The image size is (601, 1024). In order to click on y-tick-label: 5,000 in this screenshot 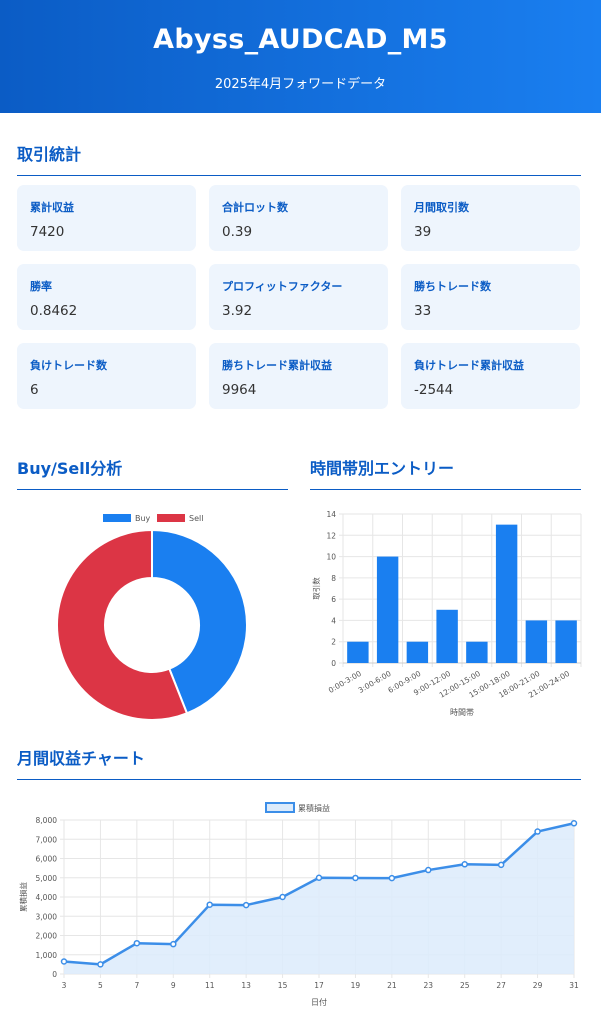, I will do `click(47, 878)`.